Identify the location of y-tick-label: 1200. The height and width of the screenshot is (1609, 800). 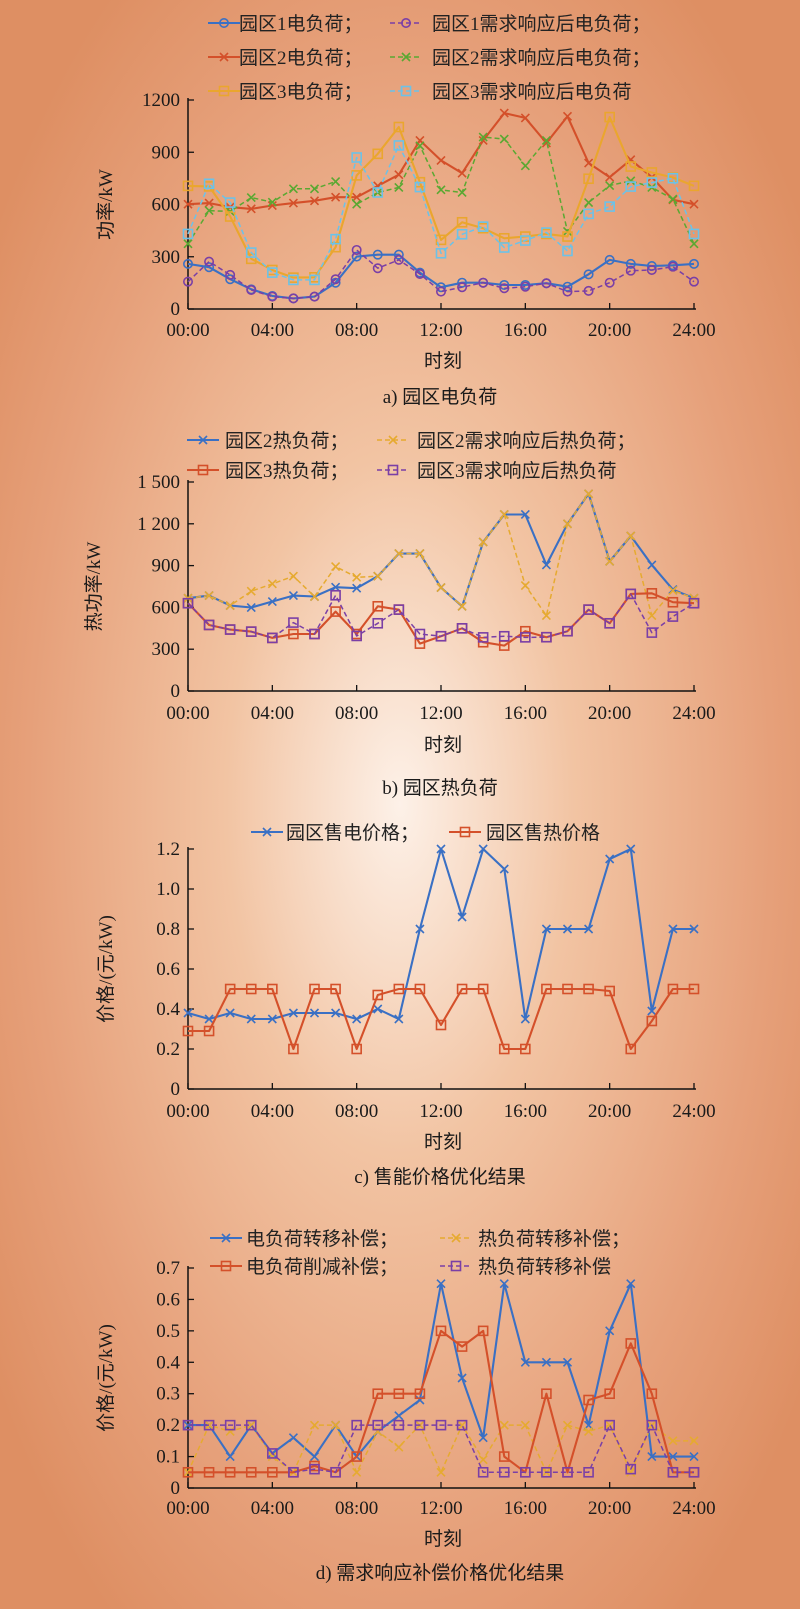
(161, 100).